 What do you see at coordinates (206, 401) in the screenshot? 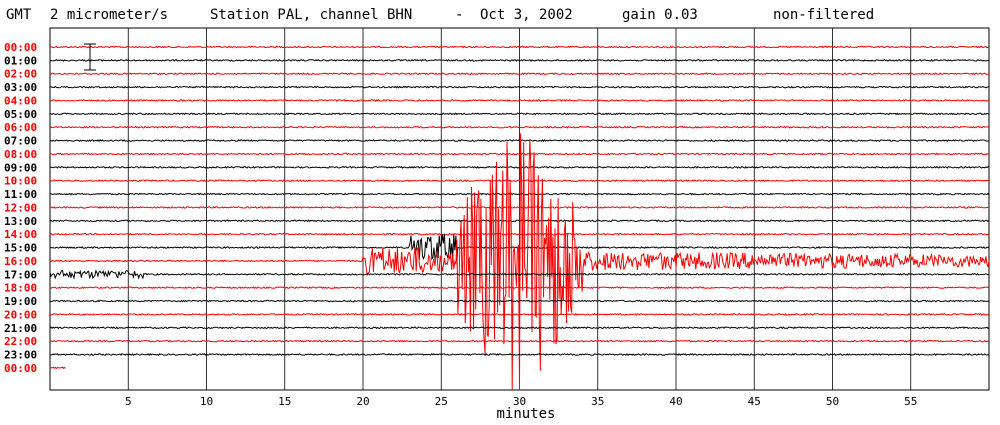
I see `x-tick-label: 10` at bounding box center [206, 401].